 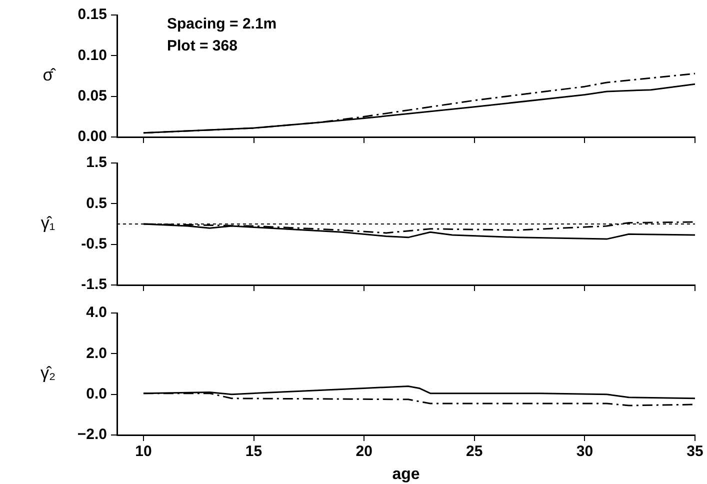 I want to click on y-tick-label: 2.0, so click(x=96, y=353).